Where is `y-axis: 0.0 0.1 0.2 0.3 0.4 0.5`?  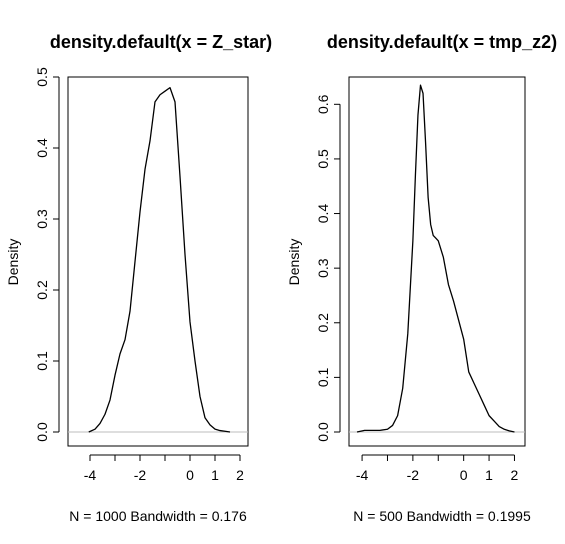
y-axis: 0.0 0.1 0.2 0.3 0.4 0.5 is located at coordinates (47, 254).